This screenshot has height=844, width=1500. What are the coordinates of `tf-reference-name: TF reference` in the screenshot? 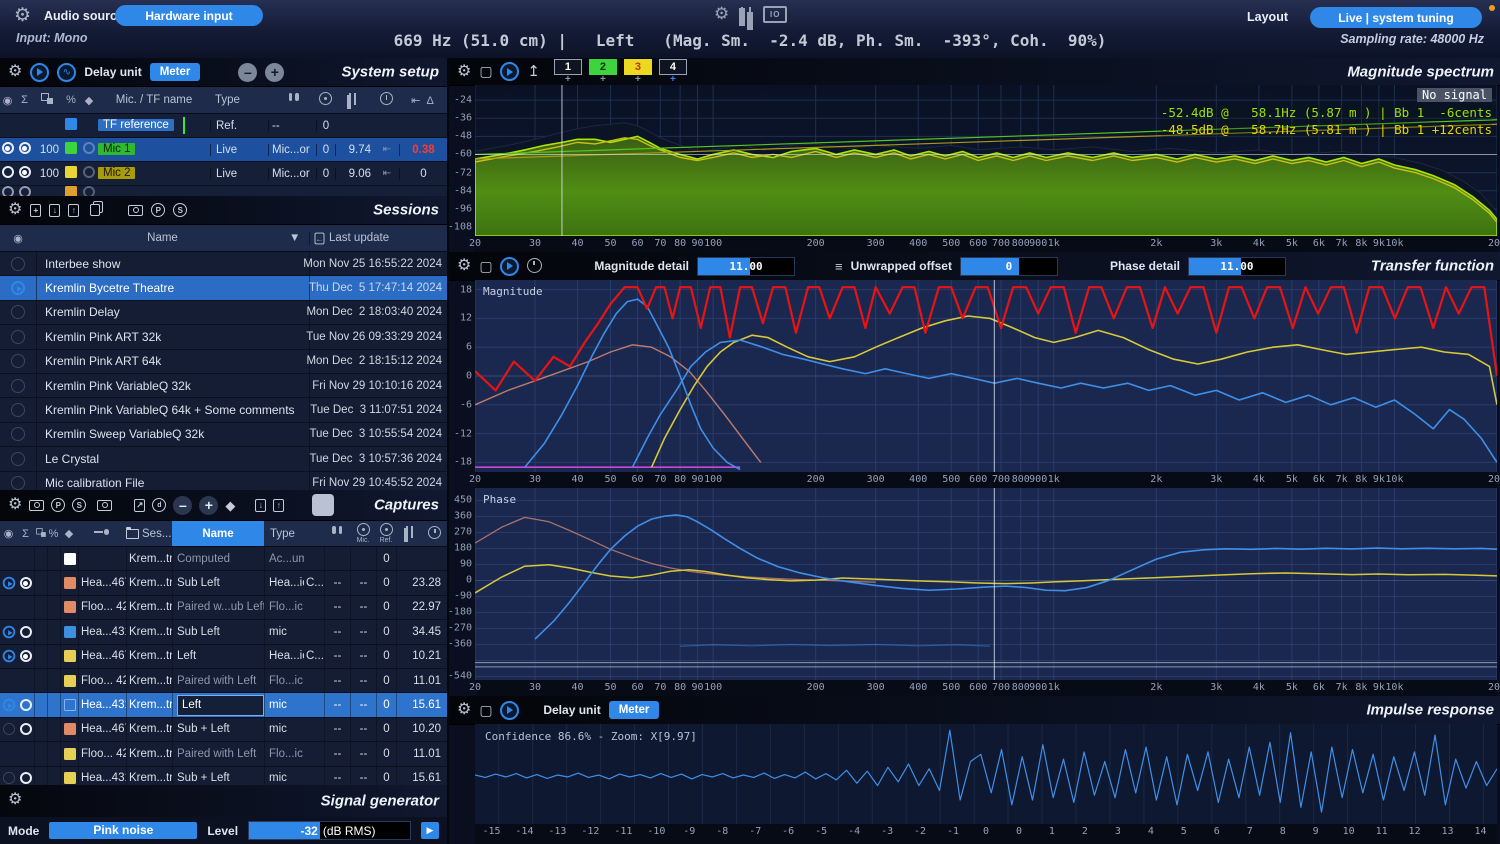 It's located at (136, 125).